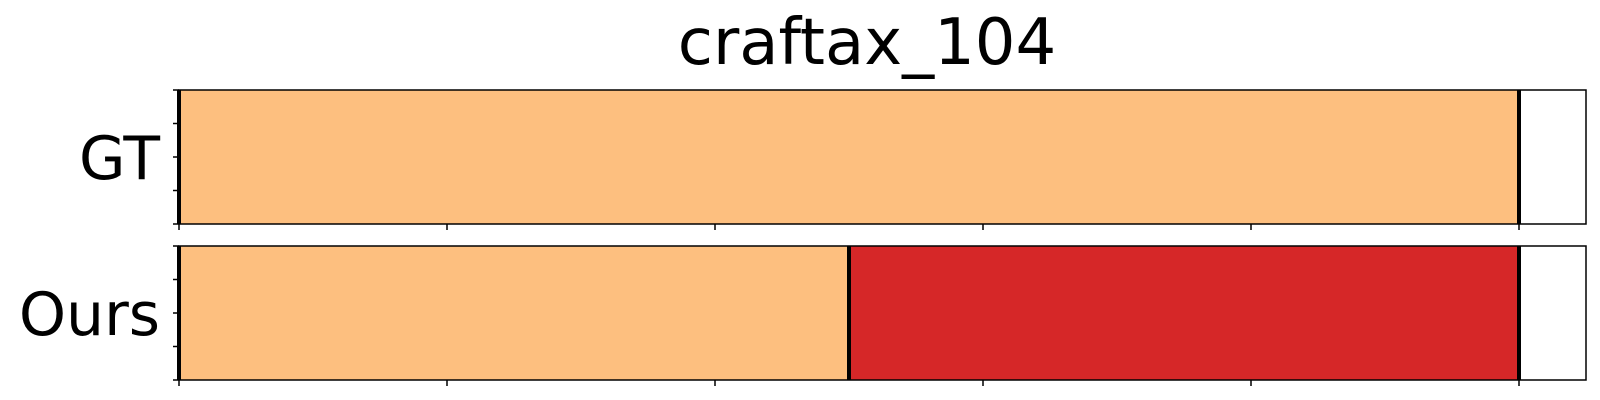 This screenshot has width=1600, height=400. I want to click on chart-title: craftax_104, so click(867, 43).